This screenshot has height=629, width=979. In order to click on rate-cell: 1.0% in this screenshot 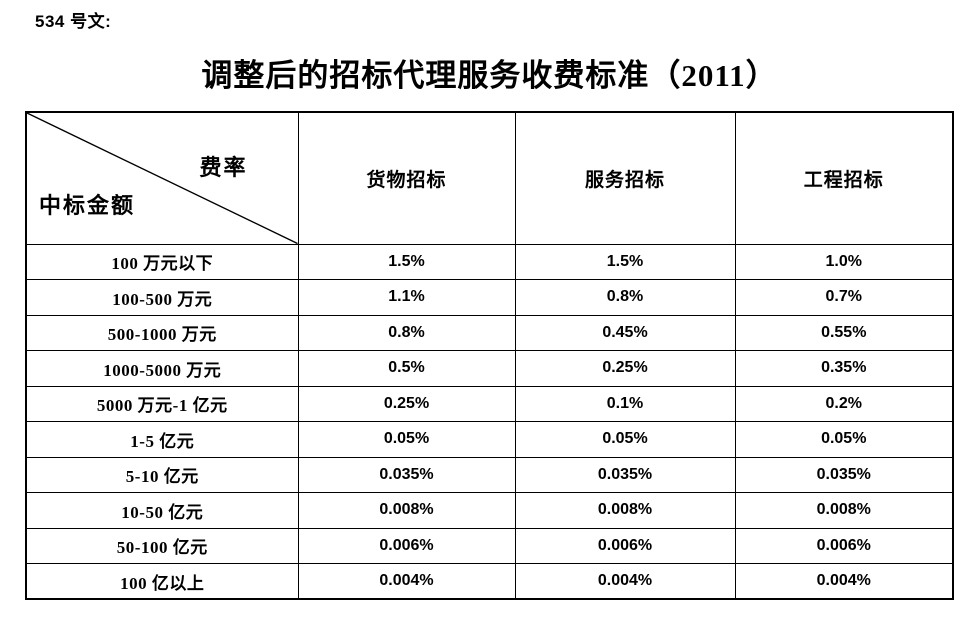, I will do `click(844, 261)`.